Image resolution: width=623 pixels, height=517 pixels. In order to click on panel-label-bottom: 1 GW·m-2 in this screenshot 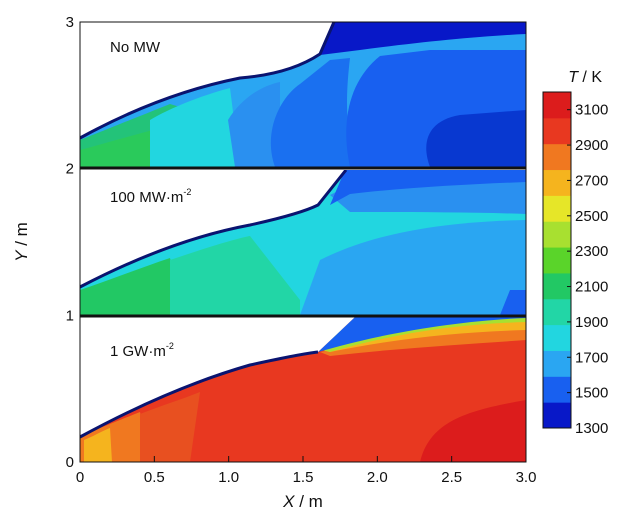, I will do `click(142, 350)`.